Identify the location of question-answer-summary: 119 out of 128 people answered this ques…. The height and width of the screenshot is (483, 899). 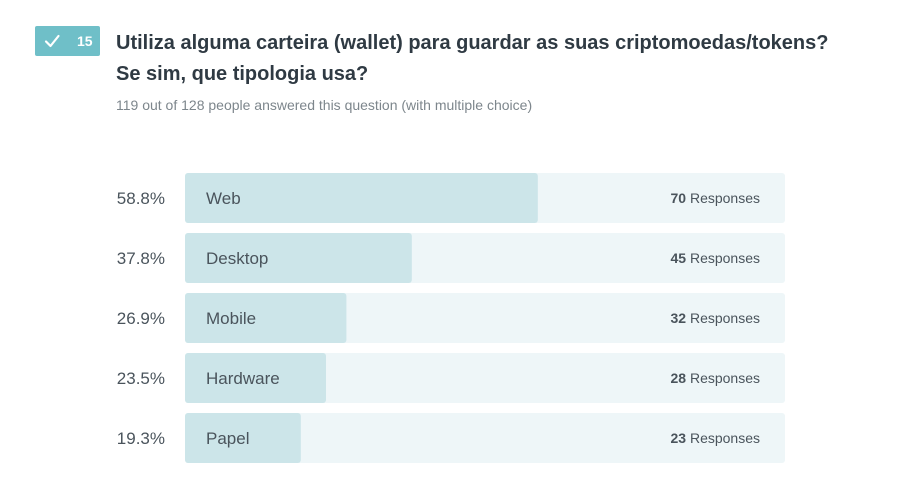
(324, 105).